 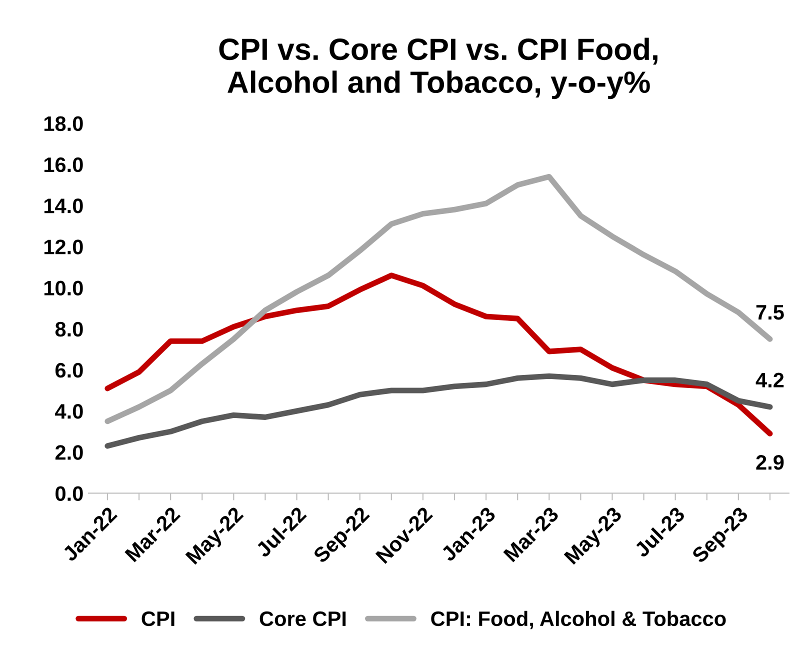 What do you see at coordinates (303, 618) in the screenshot?
I see `legend-label: Core CPI` at bounding box center [303, 618].